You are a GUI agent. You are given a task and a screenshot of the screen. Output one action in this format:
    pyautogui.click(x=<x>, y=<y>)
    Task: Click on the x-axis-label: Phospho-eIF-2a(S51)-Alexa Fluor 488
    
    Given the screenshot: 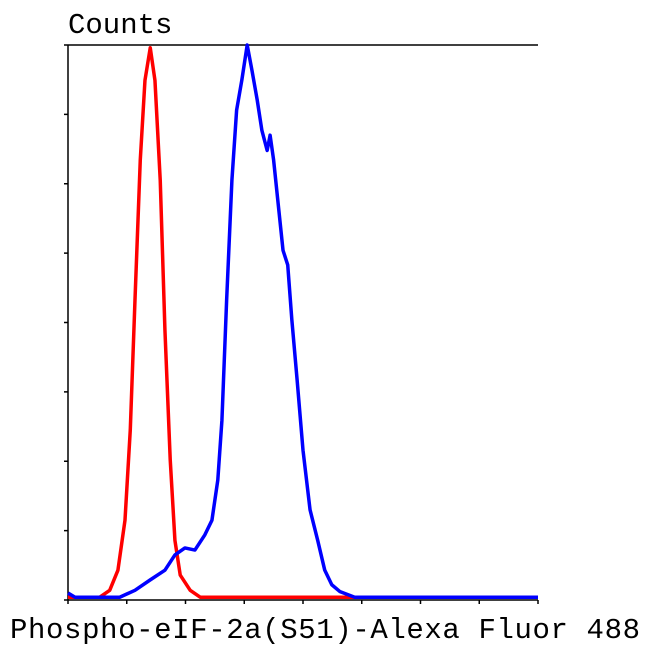 What is the action you would take?
    pyautogui.click(x=325, y=630)
    